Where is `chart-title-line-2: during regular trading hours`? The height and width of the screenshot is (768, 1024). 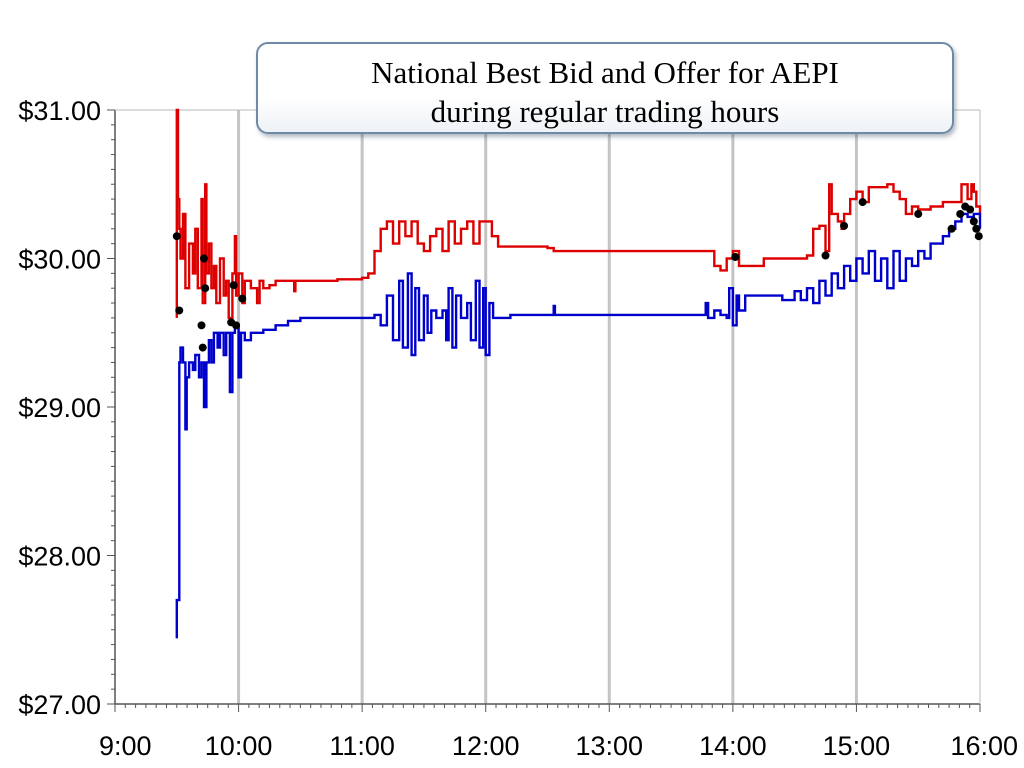 chart-title-line-2: during regular trading hours is located at coordinates (605, 111).